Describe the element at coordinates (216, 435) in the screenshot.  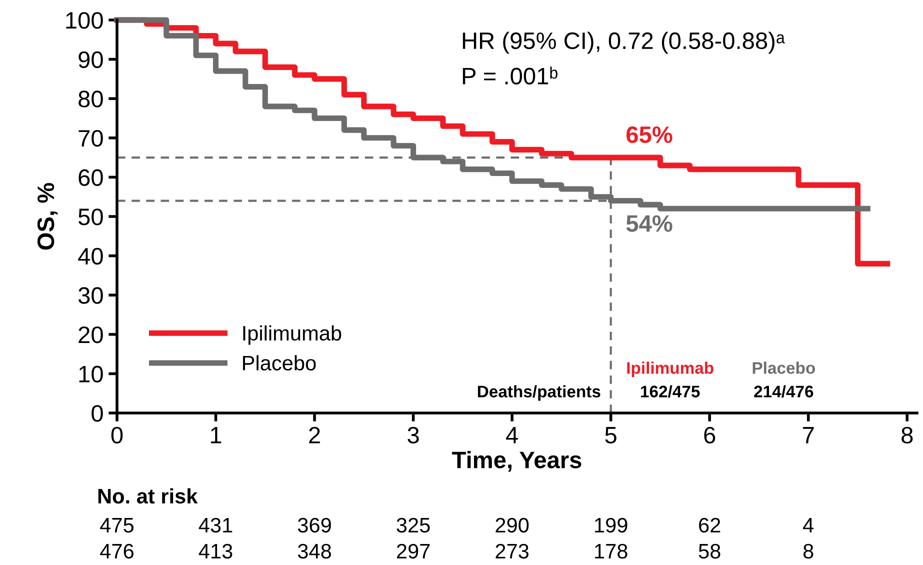
I see `x-tick-label: 1` at that location.